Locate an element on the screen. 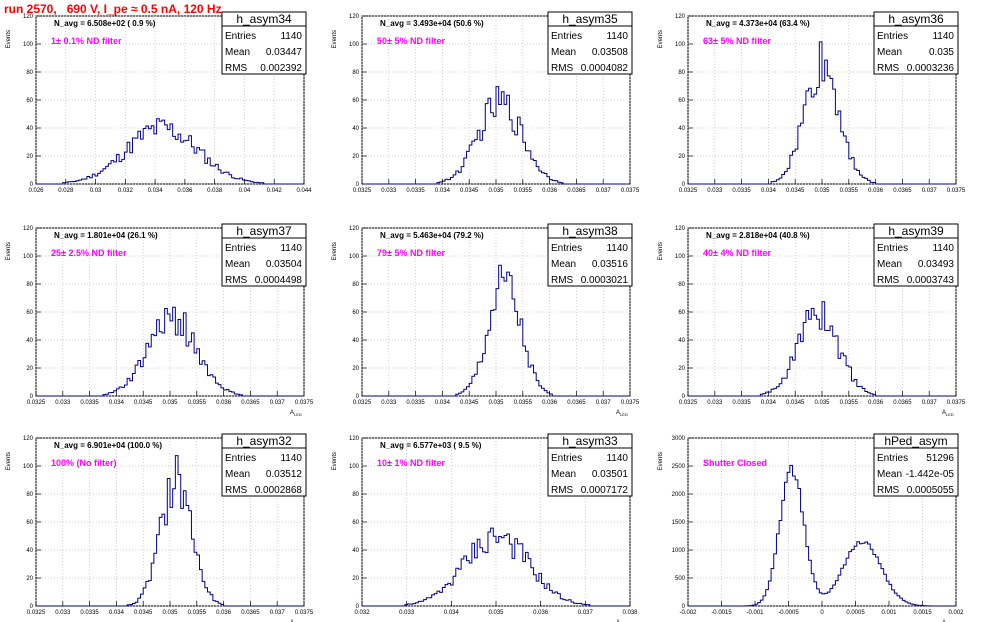 The width and height of the screenshot is (996, 622). stat-value: 0.03493 is located at coordinates (936, 264).